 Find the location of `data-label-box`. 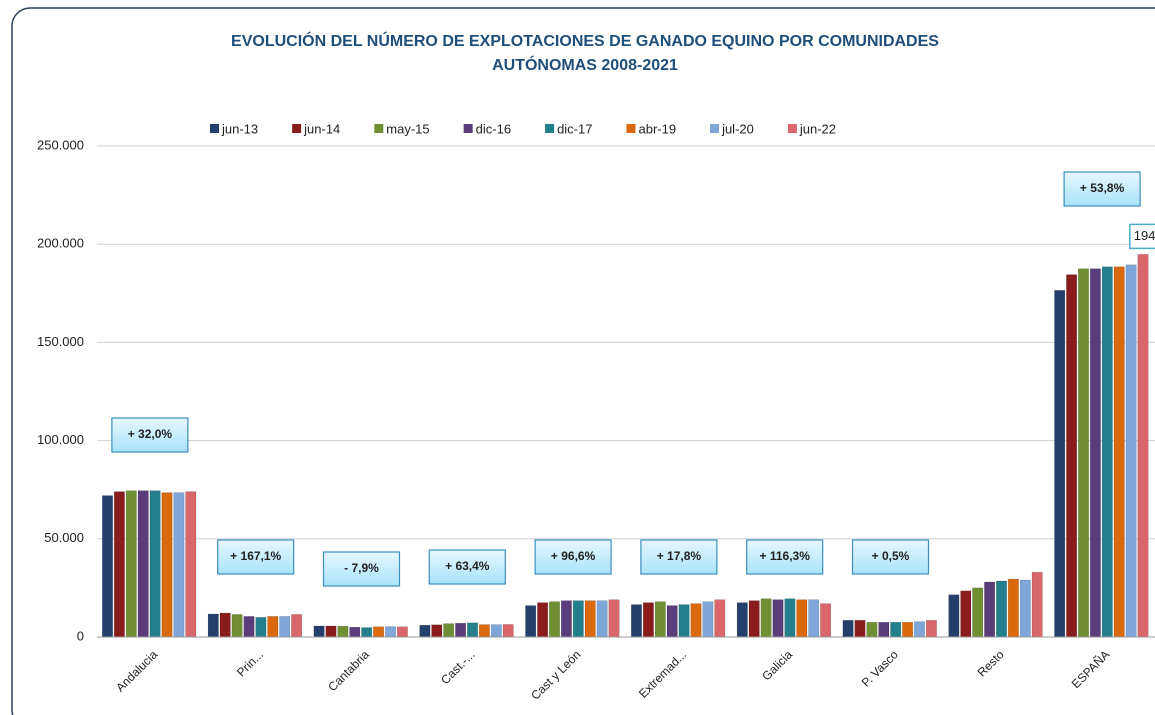

data-label-box is located at coordinates (1142, 236).